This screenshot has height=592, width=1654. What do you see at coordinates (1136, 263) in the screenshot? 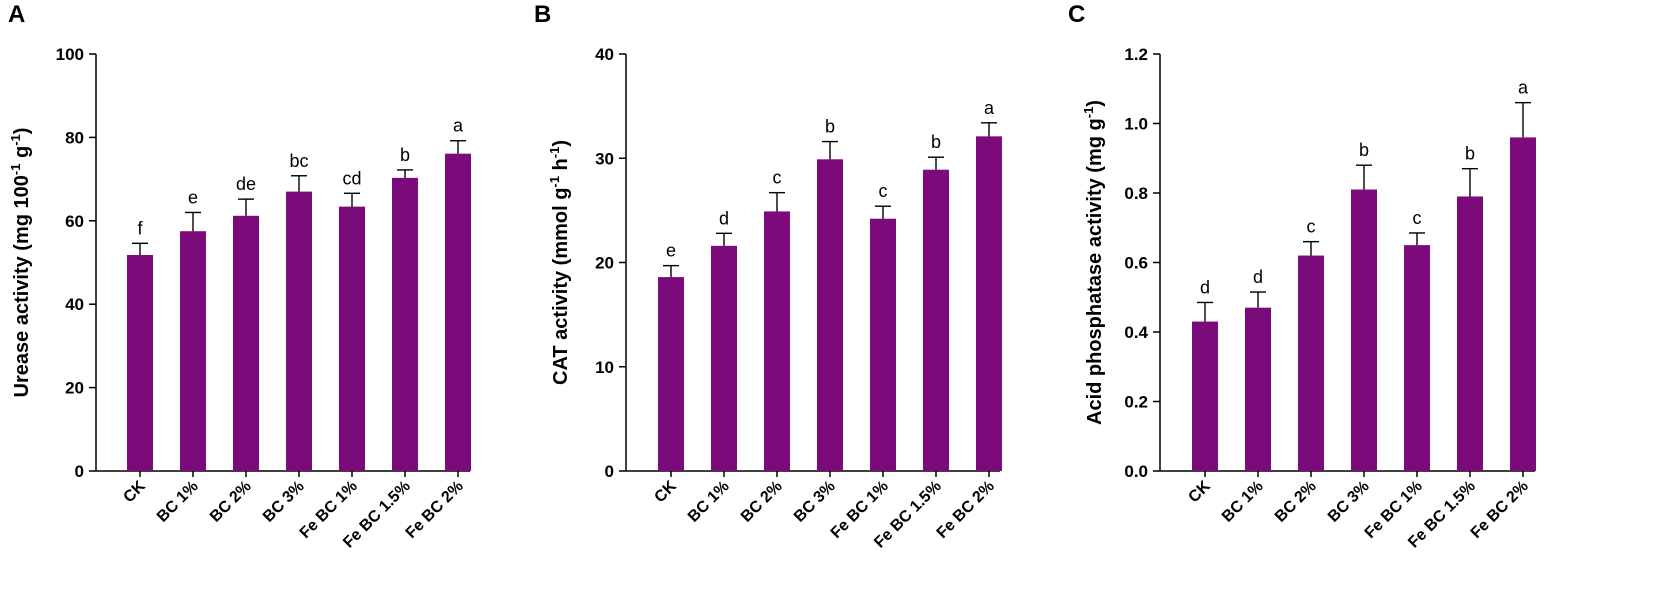
I see `y-tick-label: 0.6` at bounding box center [1136, 263].